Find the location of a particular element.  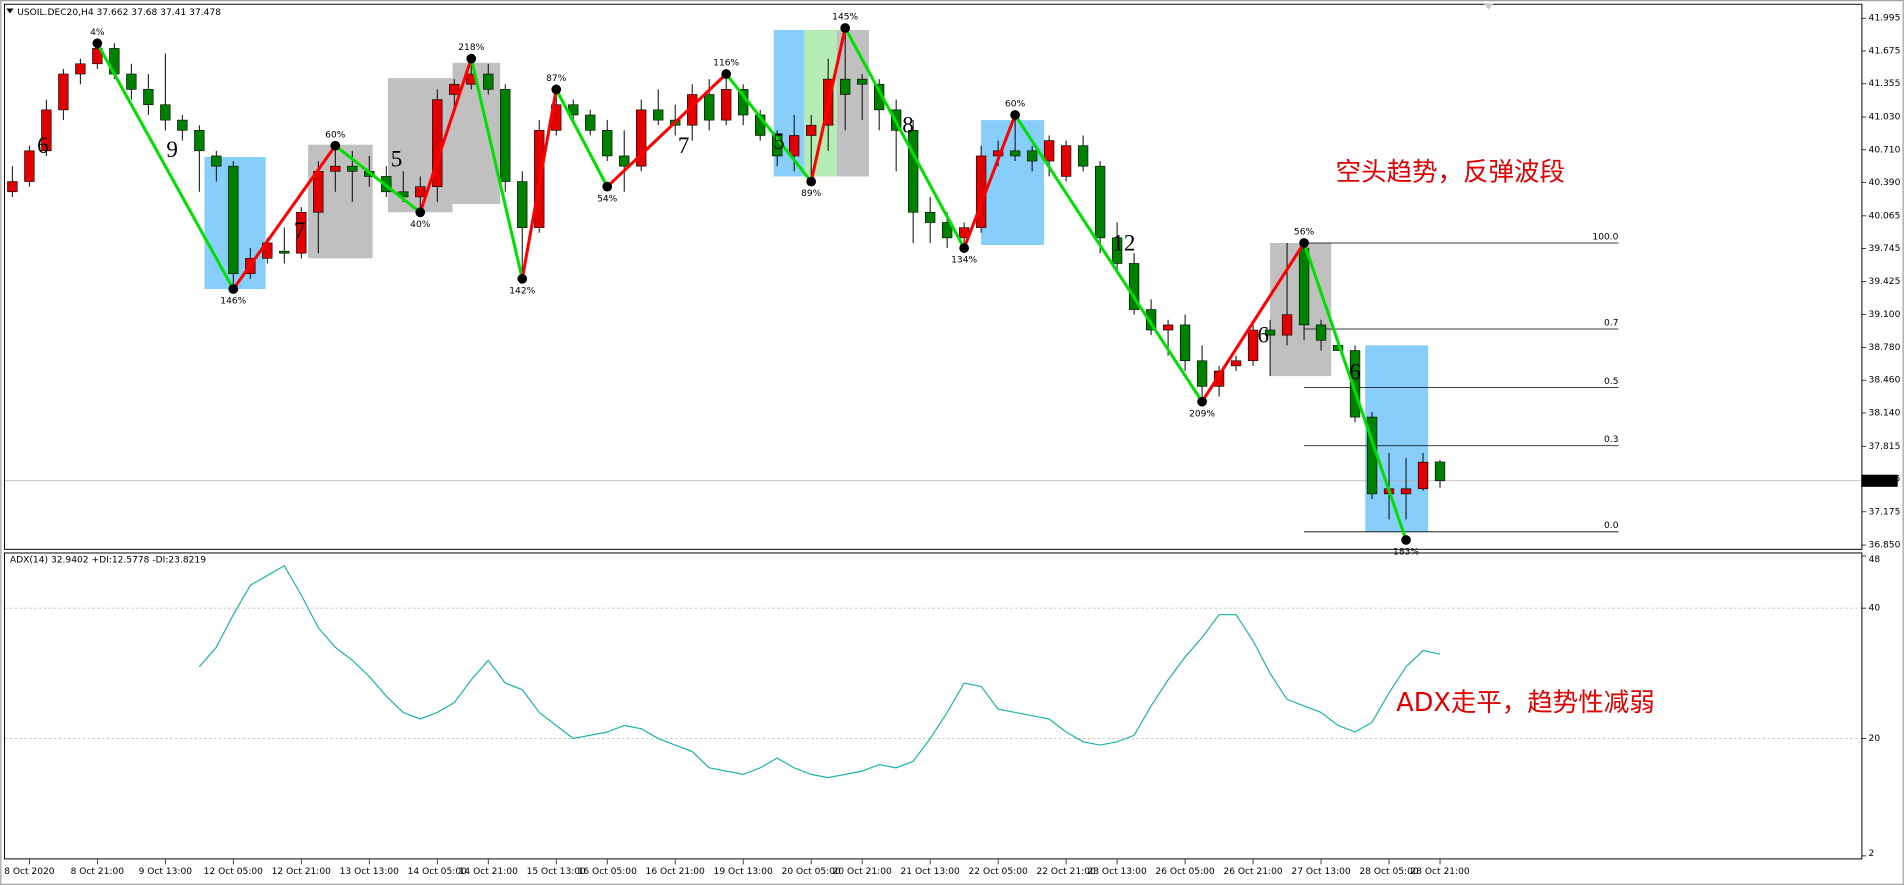

y-tick-label: 38.140 is located at coordinates (1885, 413).